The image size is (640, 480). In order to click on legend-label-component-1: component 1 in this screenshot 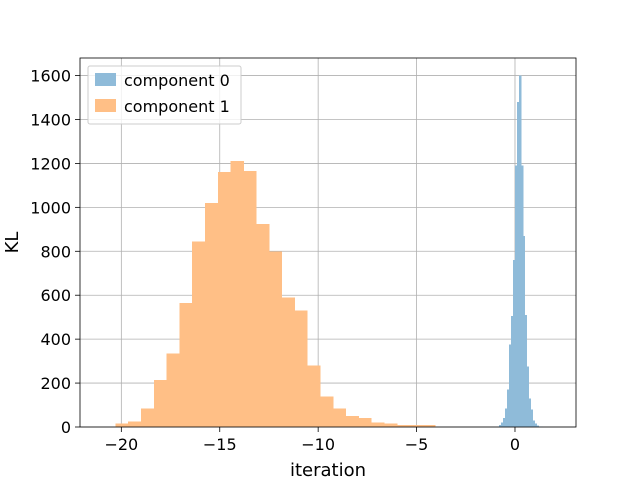, I will do `click(177, 106)`.